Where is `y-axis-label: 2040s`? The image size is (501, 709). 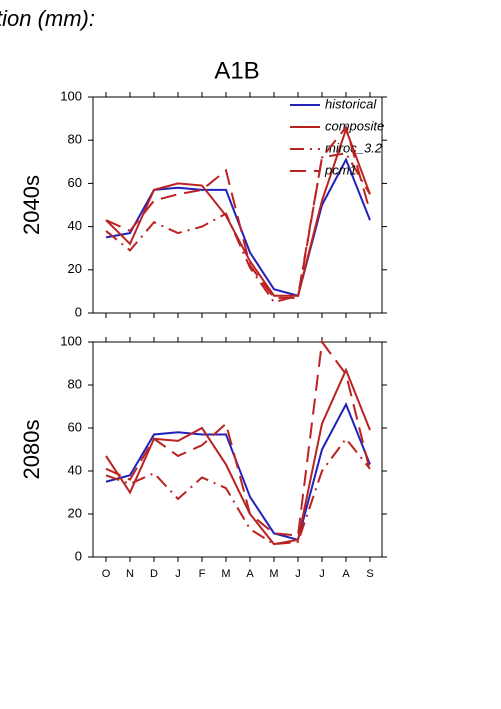
y-axis-label: 2040s is located at coordinates (31, 205).